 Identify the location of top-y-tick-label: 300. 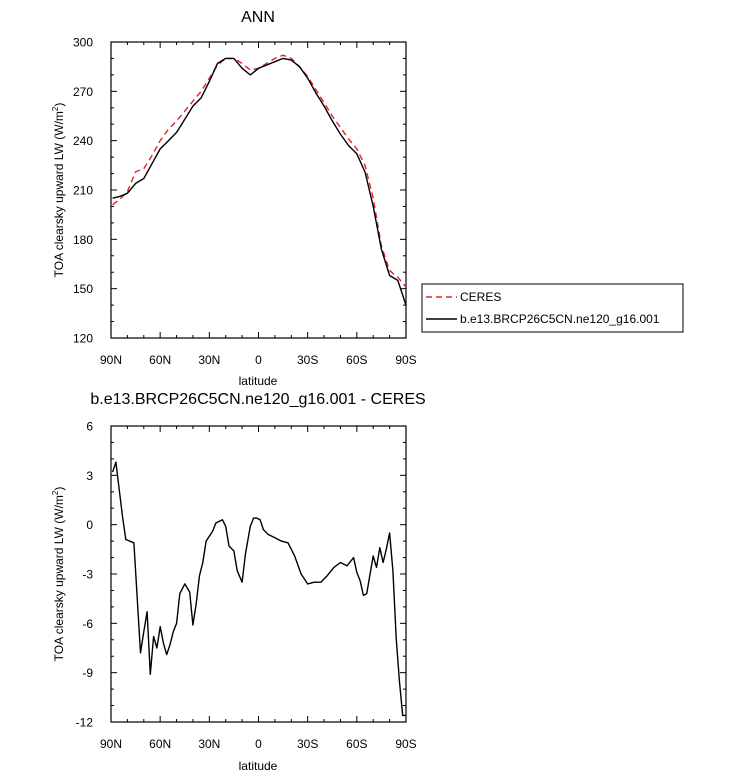
(83, 43).